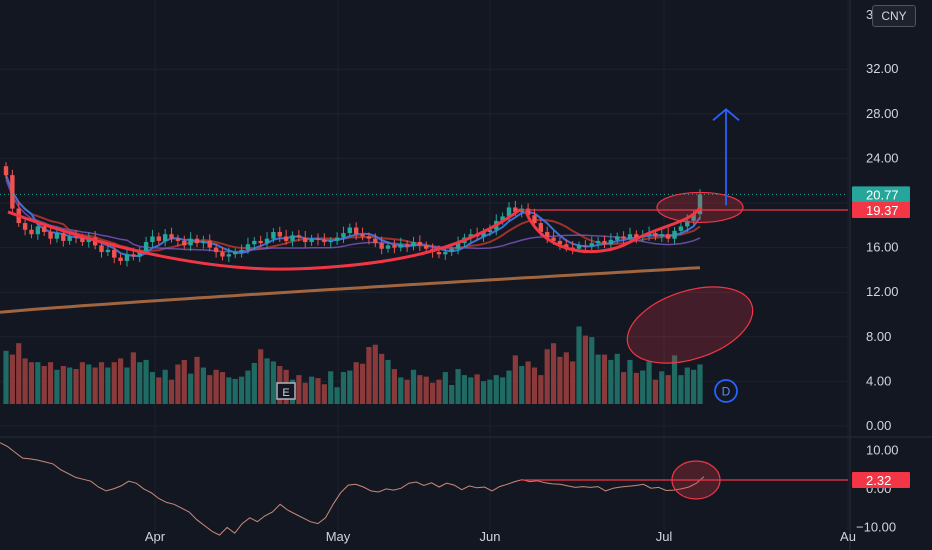 The width and height of the screenshot is (932, 550). What do you see at coordinates (881, 194) in the screenshot?
I see `price-label-bg` at bounding box center [881, 194].